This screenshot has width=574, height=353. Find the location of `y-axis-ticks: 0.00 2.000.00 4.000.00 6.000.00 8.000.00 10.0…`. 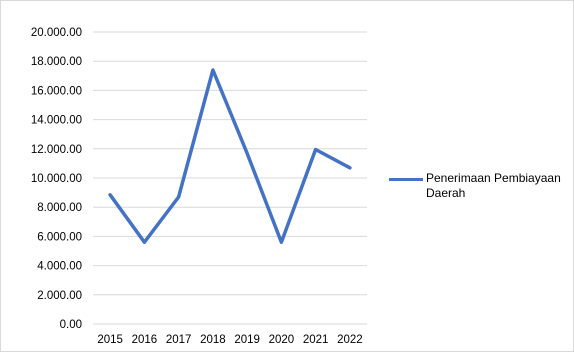

y-axis-ticks: 0.00 2.000.00 4.000.00 6.000.00 8.000.00 10.0… is located at coordinates (56, 179).